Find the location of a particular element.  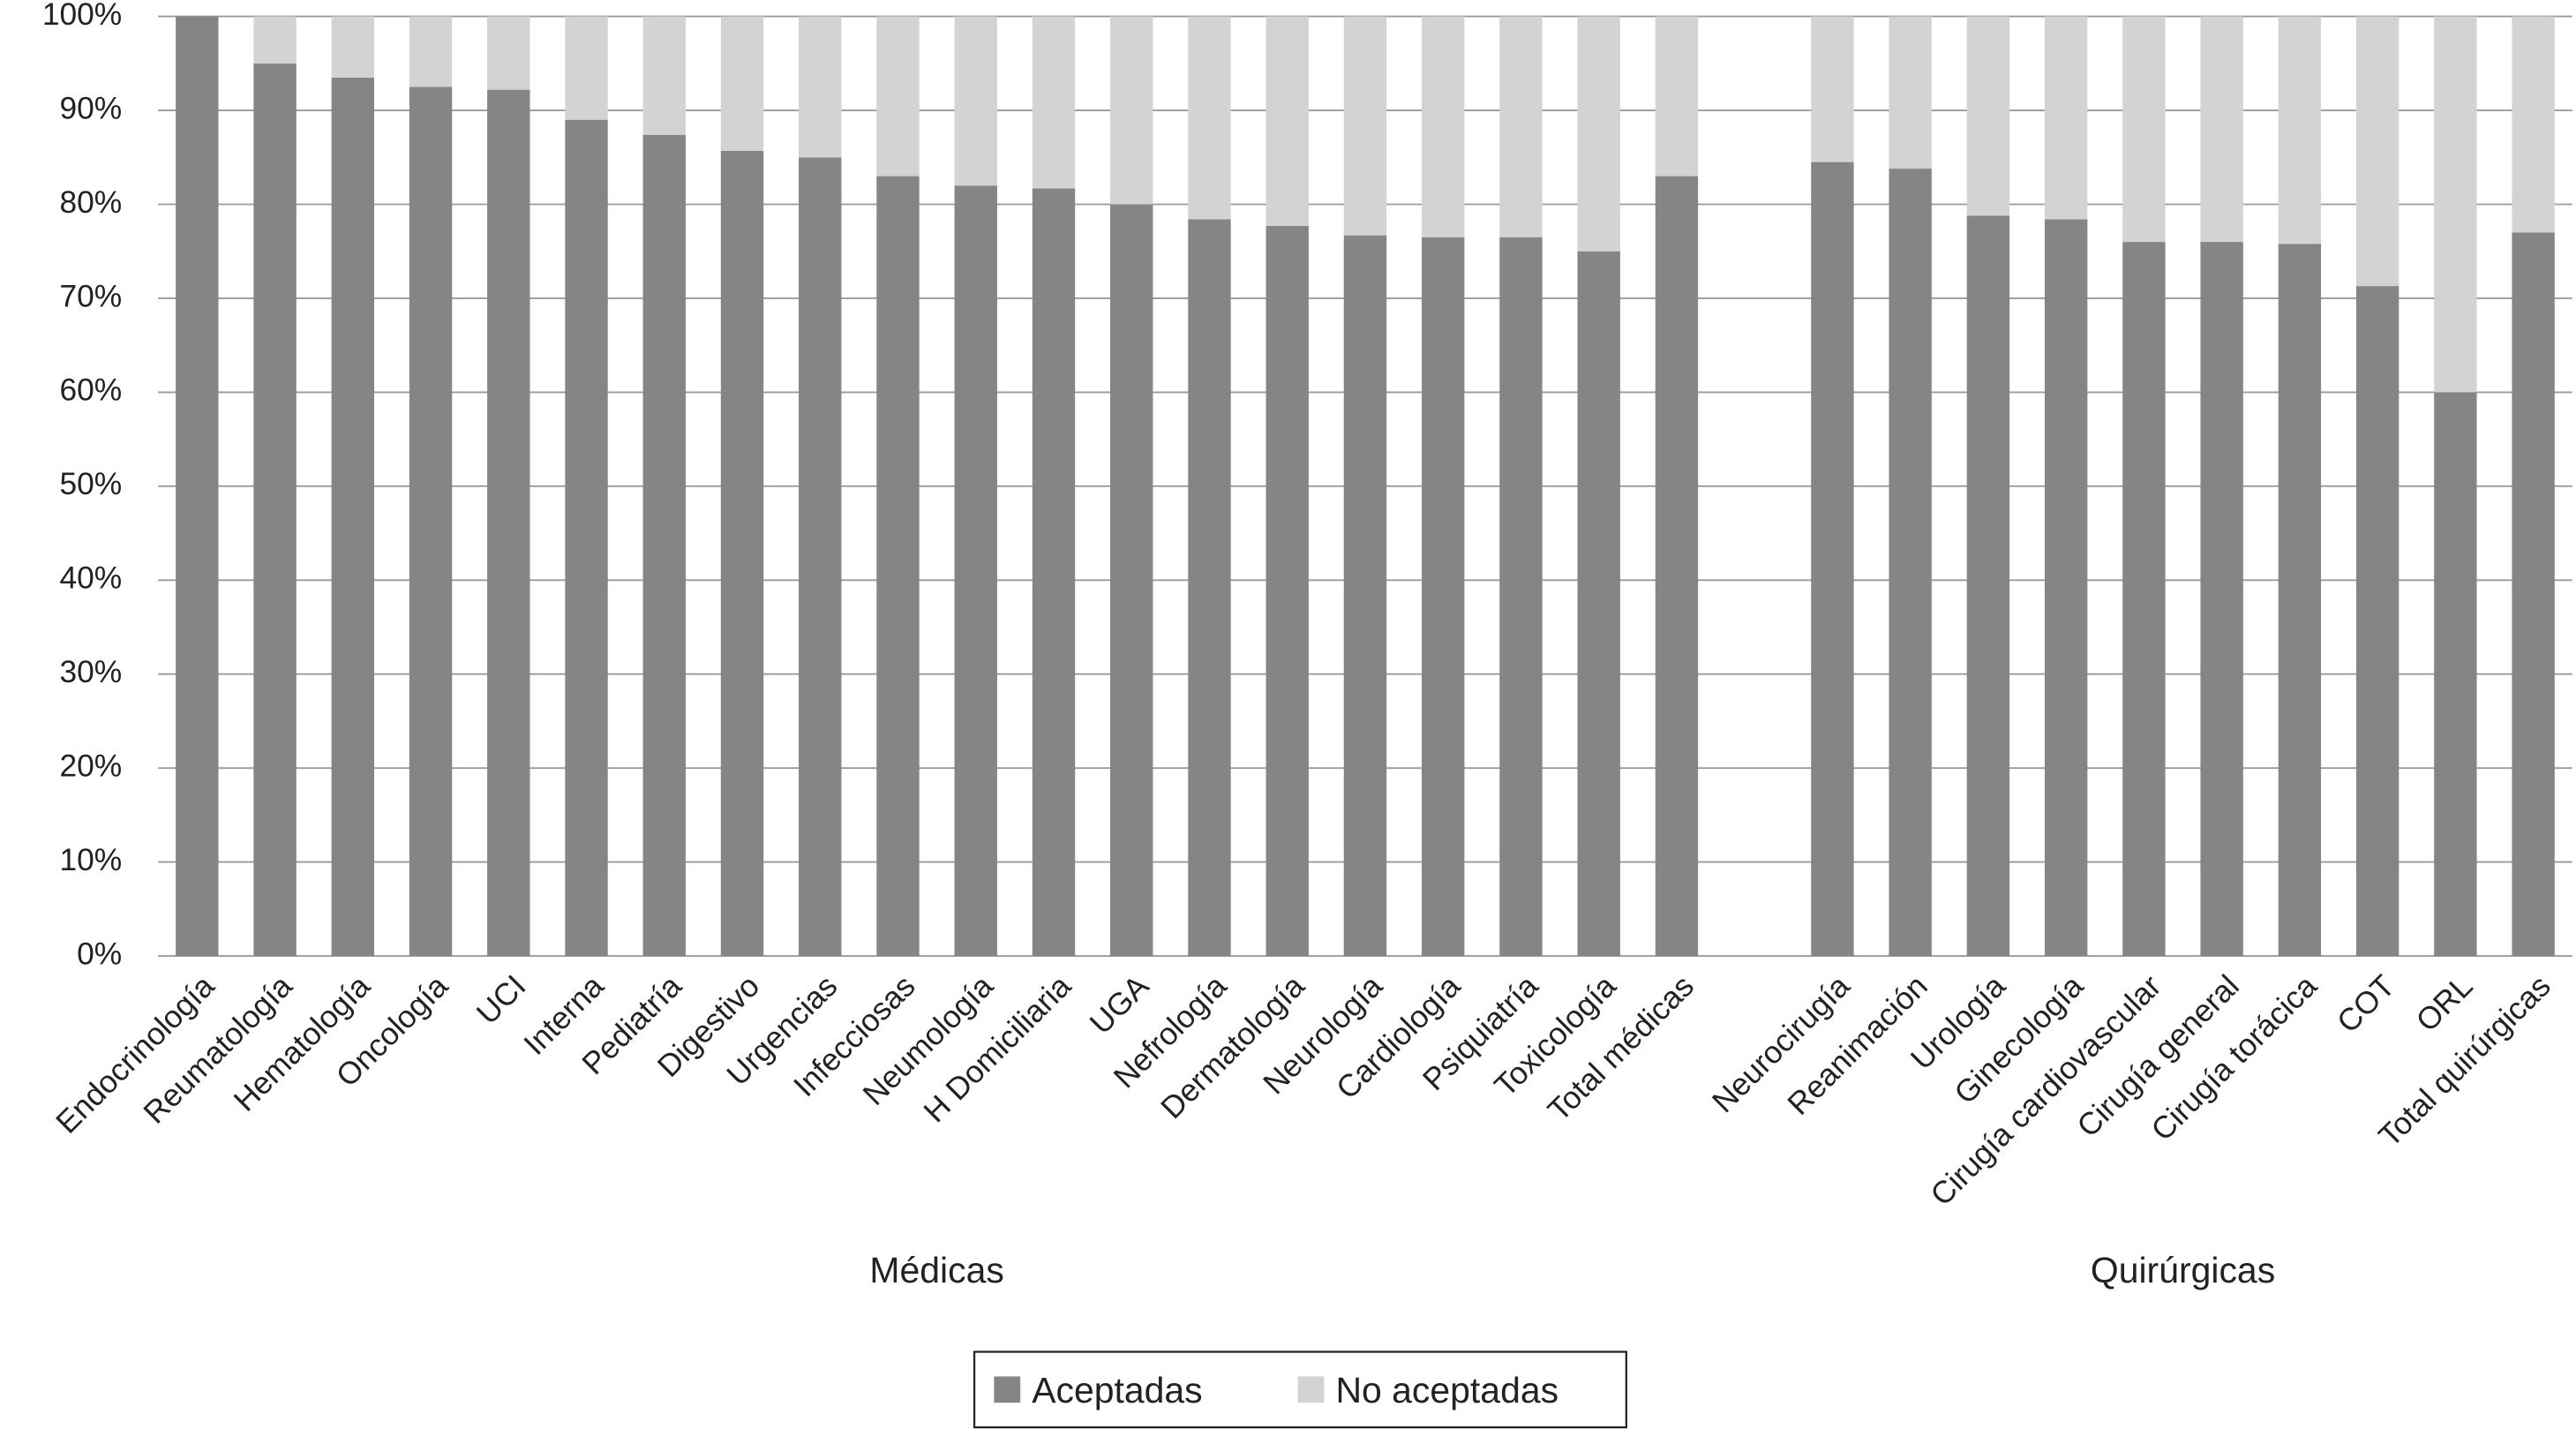

y-tick-label: 20% is located at coordinates (90, 766).